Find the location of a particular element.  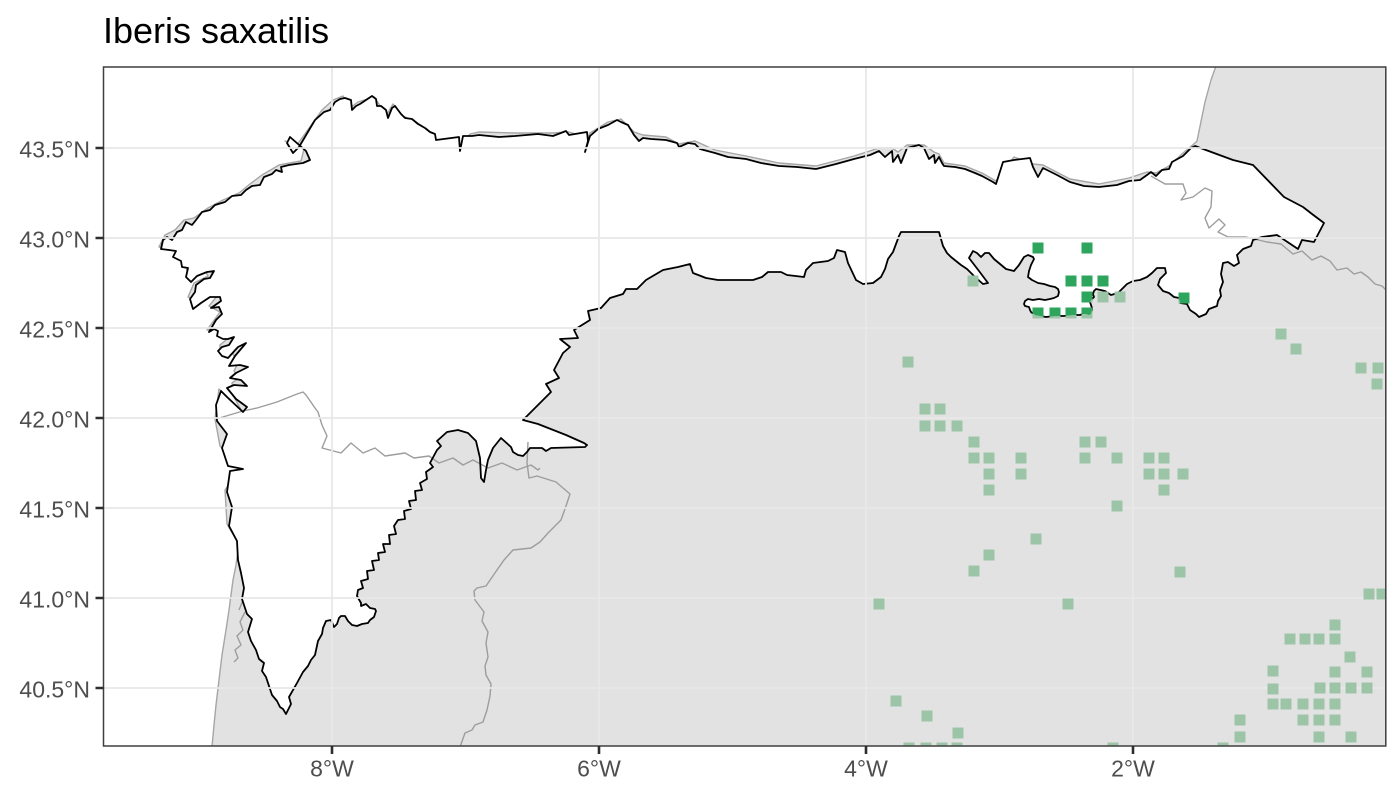

svg-text: Iberis saxatilis is located at coordinates (216, 30).